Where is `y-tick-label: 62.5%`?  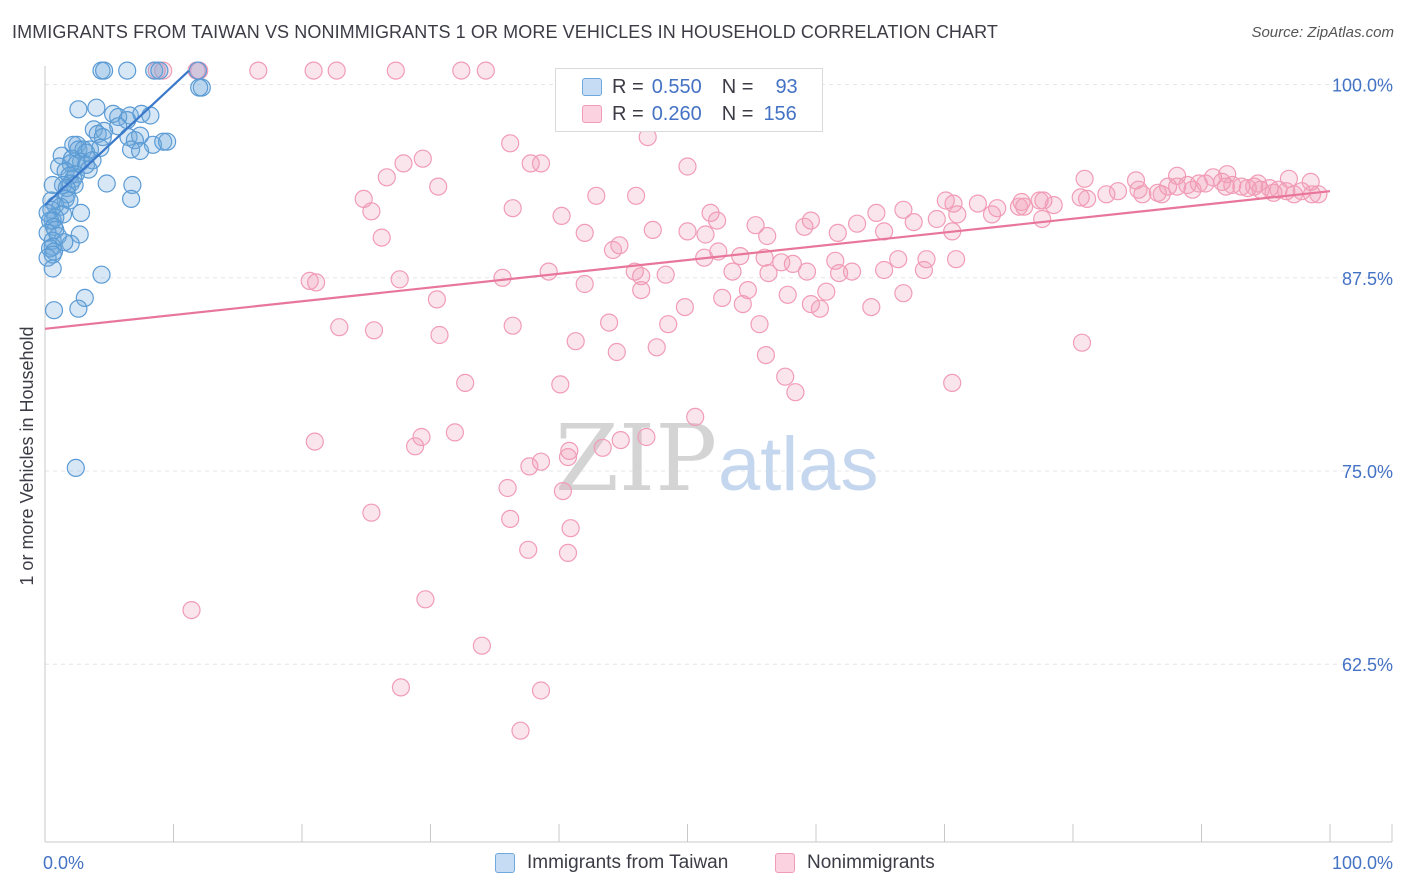
y-tick-label: 62.5% is located at coordinates (1367, 665).